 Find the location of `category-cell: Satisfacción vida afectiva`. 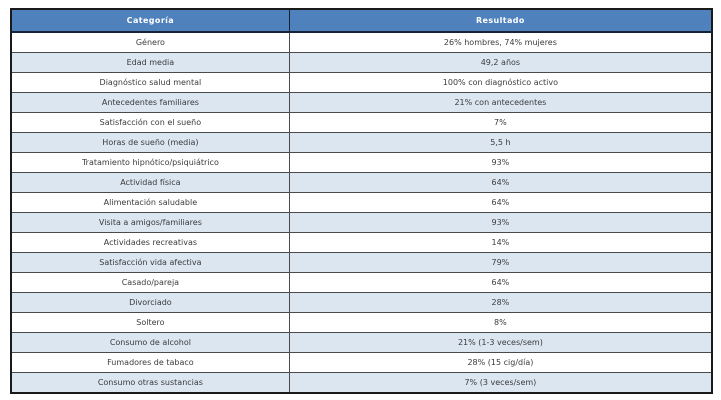

category-cell: Satisfacción vida afectiva is located at coordinates (150, 262).